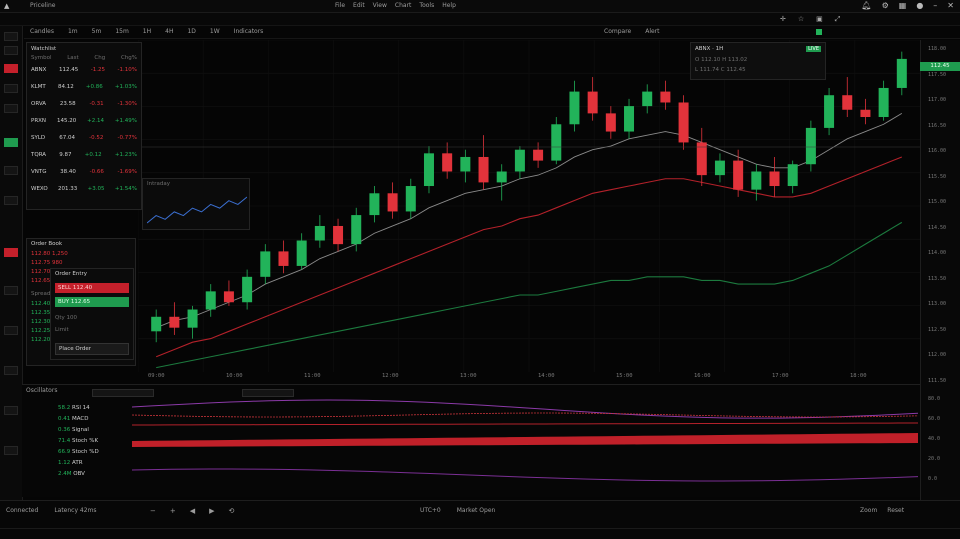  What do you see at coordinates (153, 511) in the screenshot?
I see `zoom-out-icon: −` at bounding box center [153, 511].